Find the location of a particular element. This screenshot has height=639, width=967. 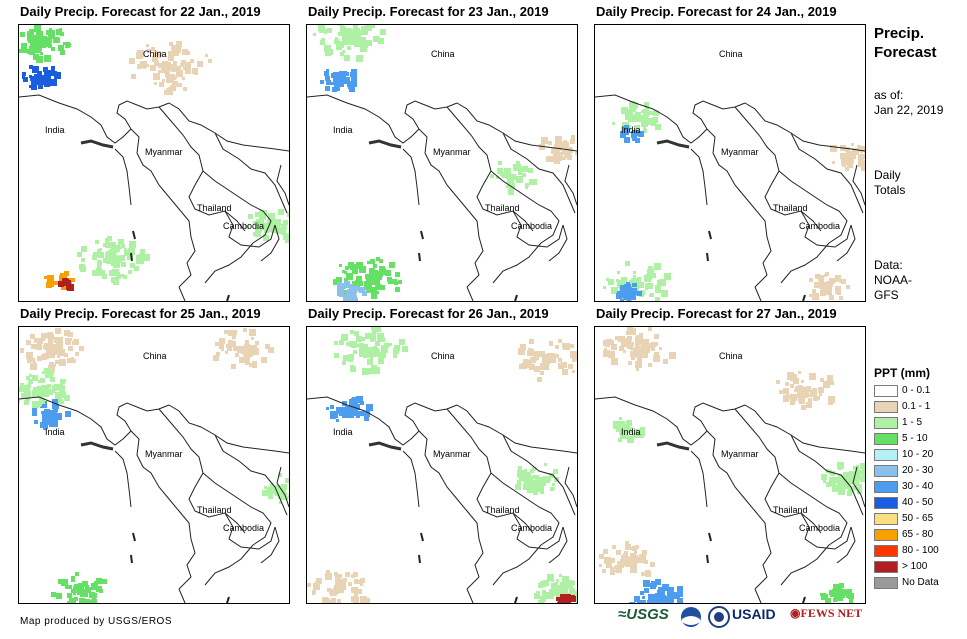

panel-title: Daily Precip. Forecast for 26 Jan., 2019 is located at coordinates (428, 313).